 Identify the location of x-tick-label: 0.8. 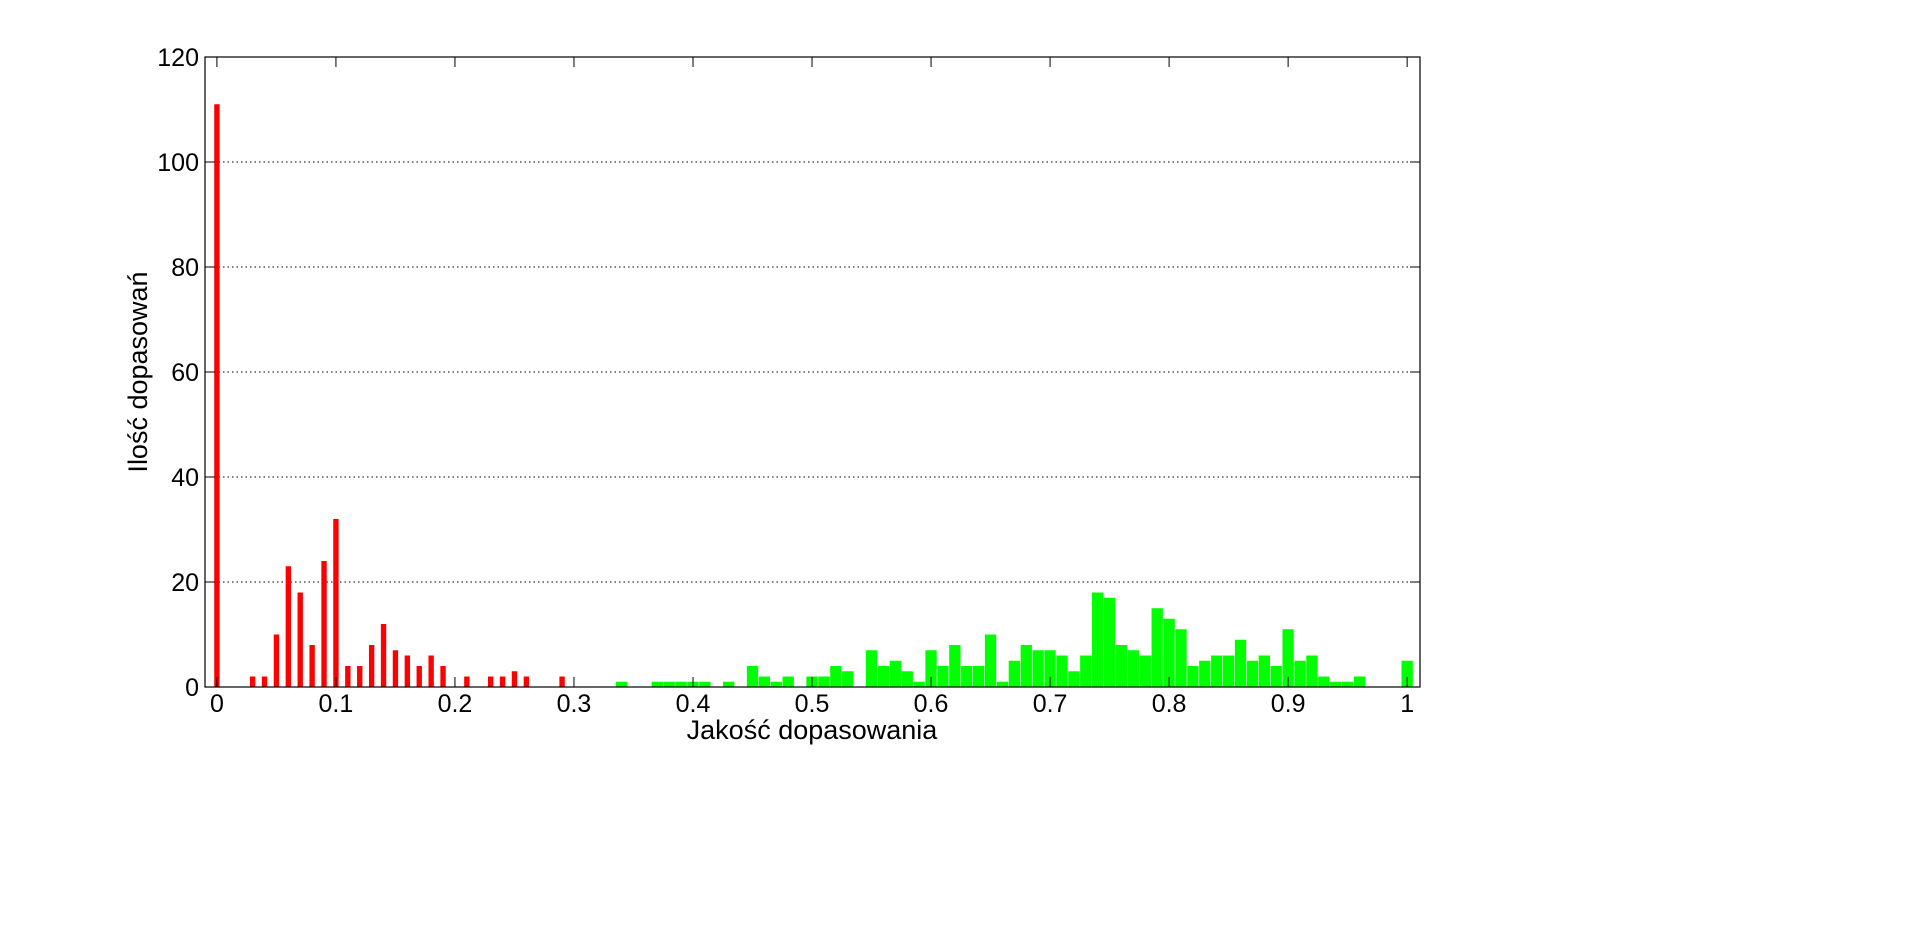
(1169, 704).